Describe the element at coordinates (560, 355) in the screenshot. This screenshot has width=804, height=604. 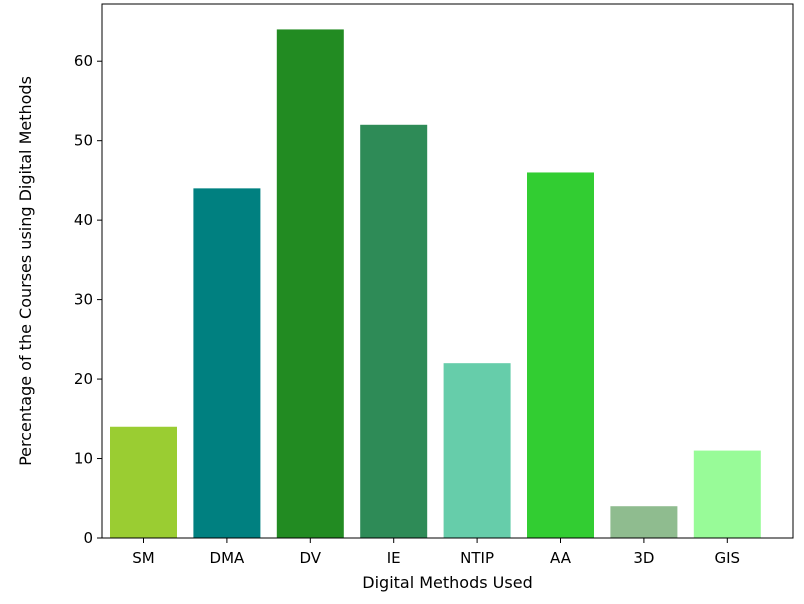
I see `bar-aa` at that location.